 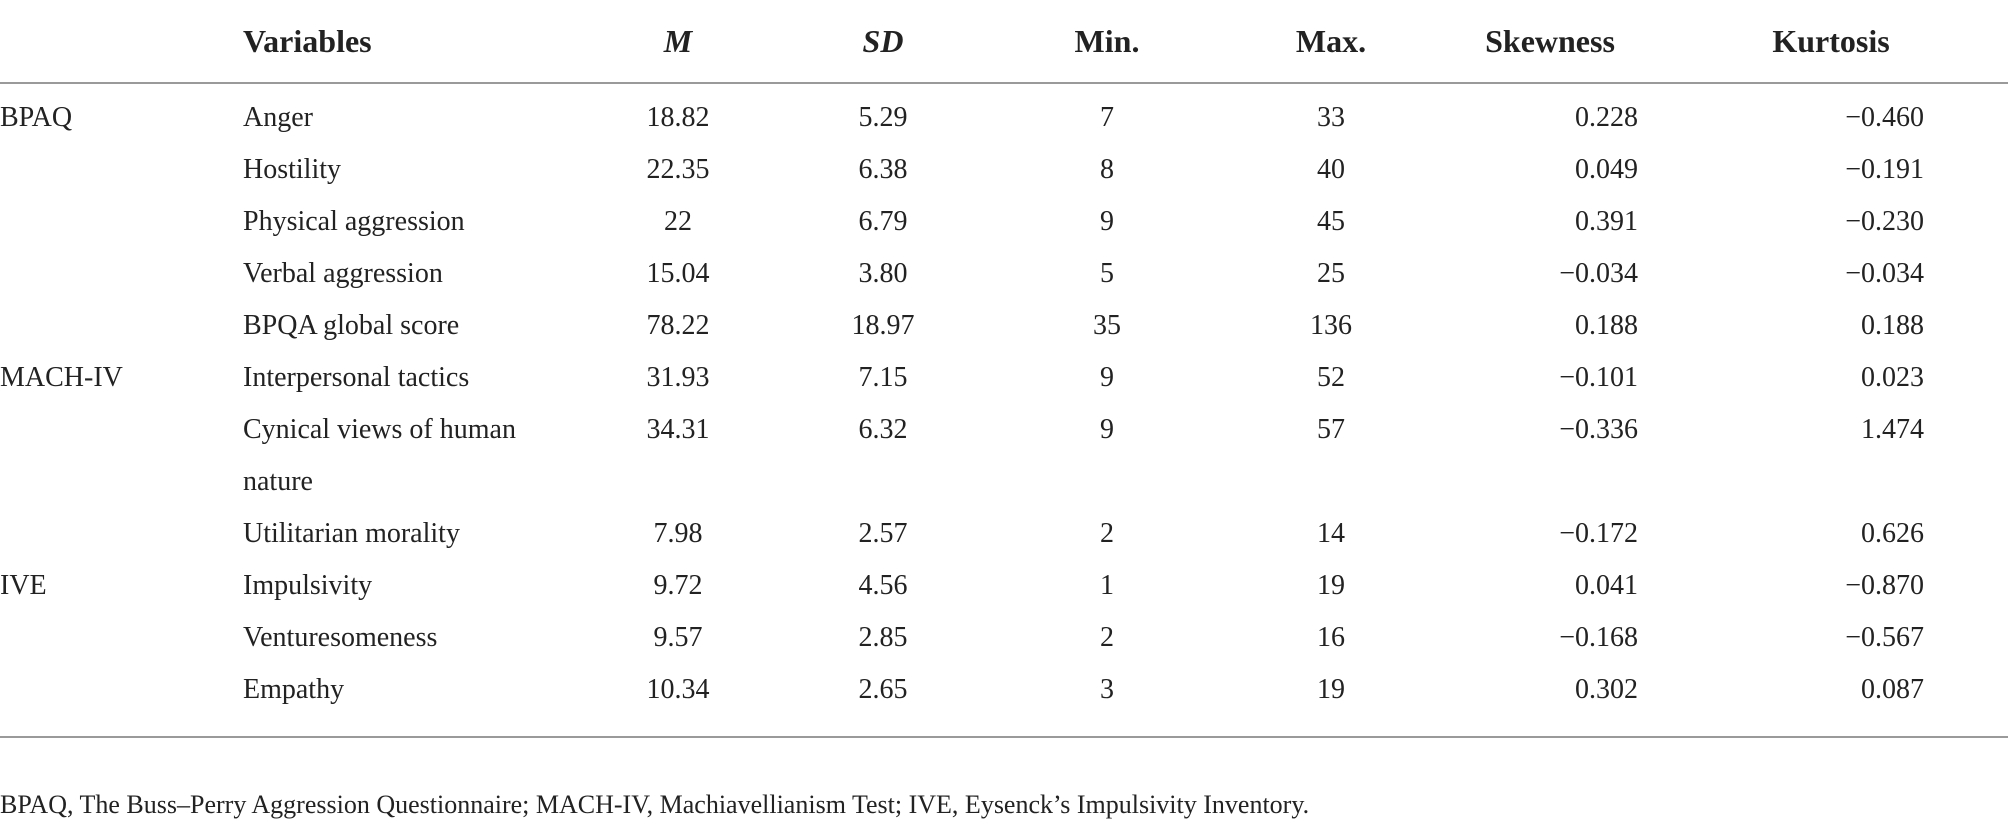 What do you see at coordinates (415, 42) in the screenshot?
I see `header-variables: Variables` at bounding box center [415, 42].